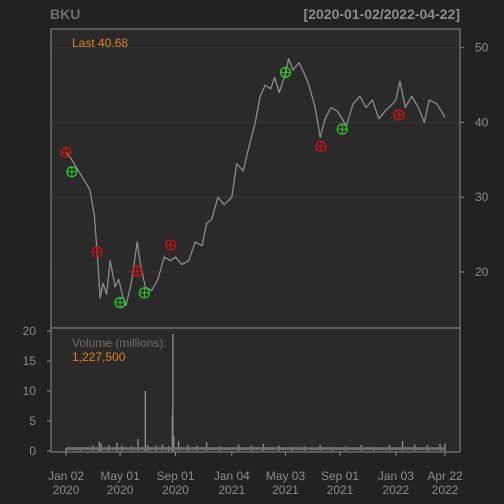 The height and width of the screenshot is (504, 504). I want to click on volume-title: Volume (millions):, so click(119, 343).